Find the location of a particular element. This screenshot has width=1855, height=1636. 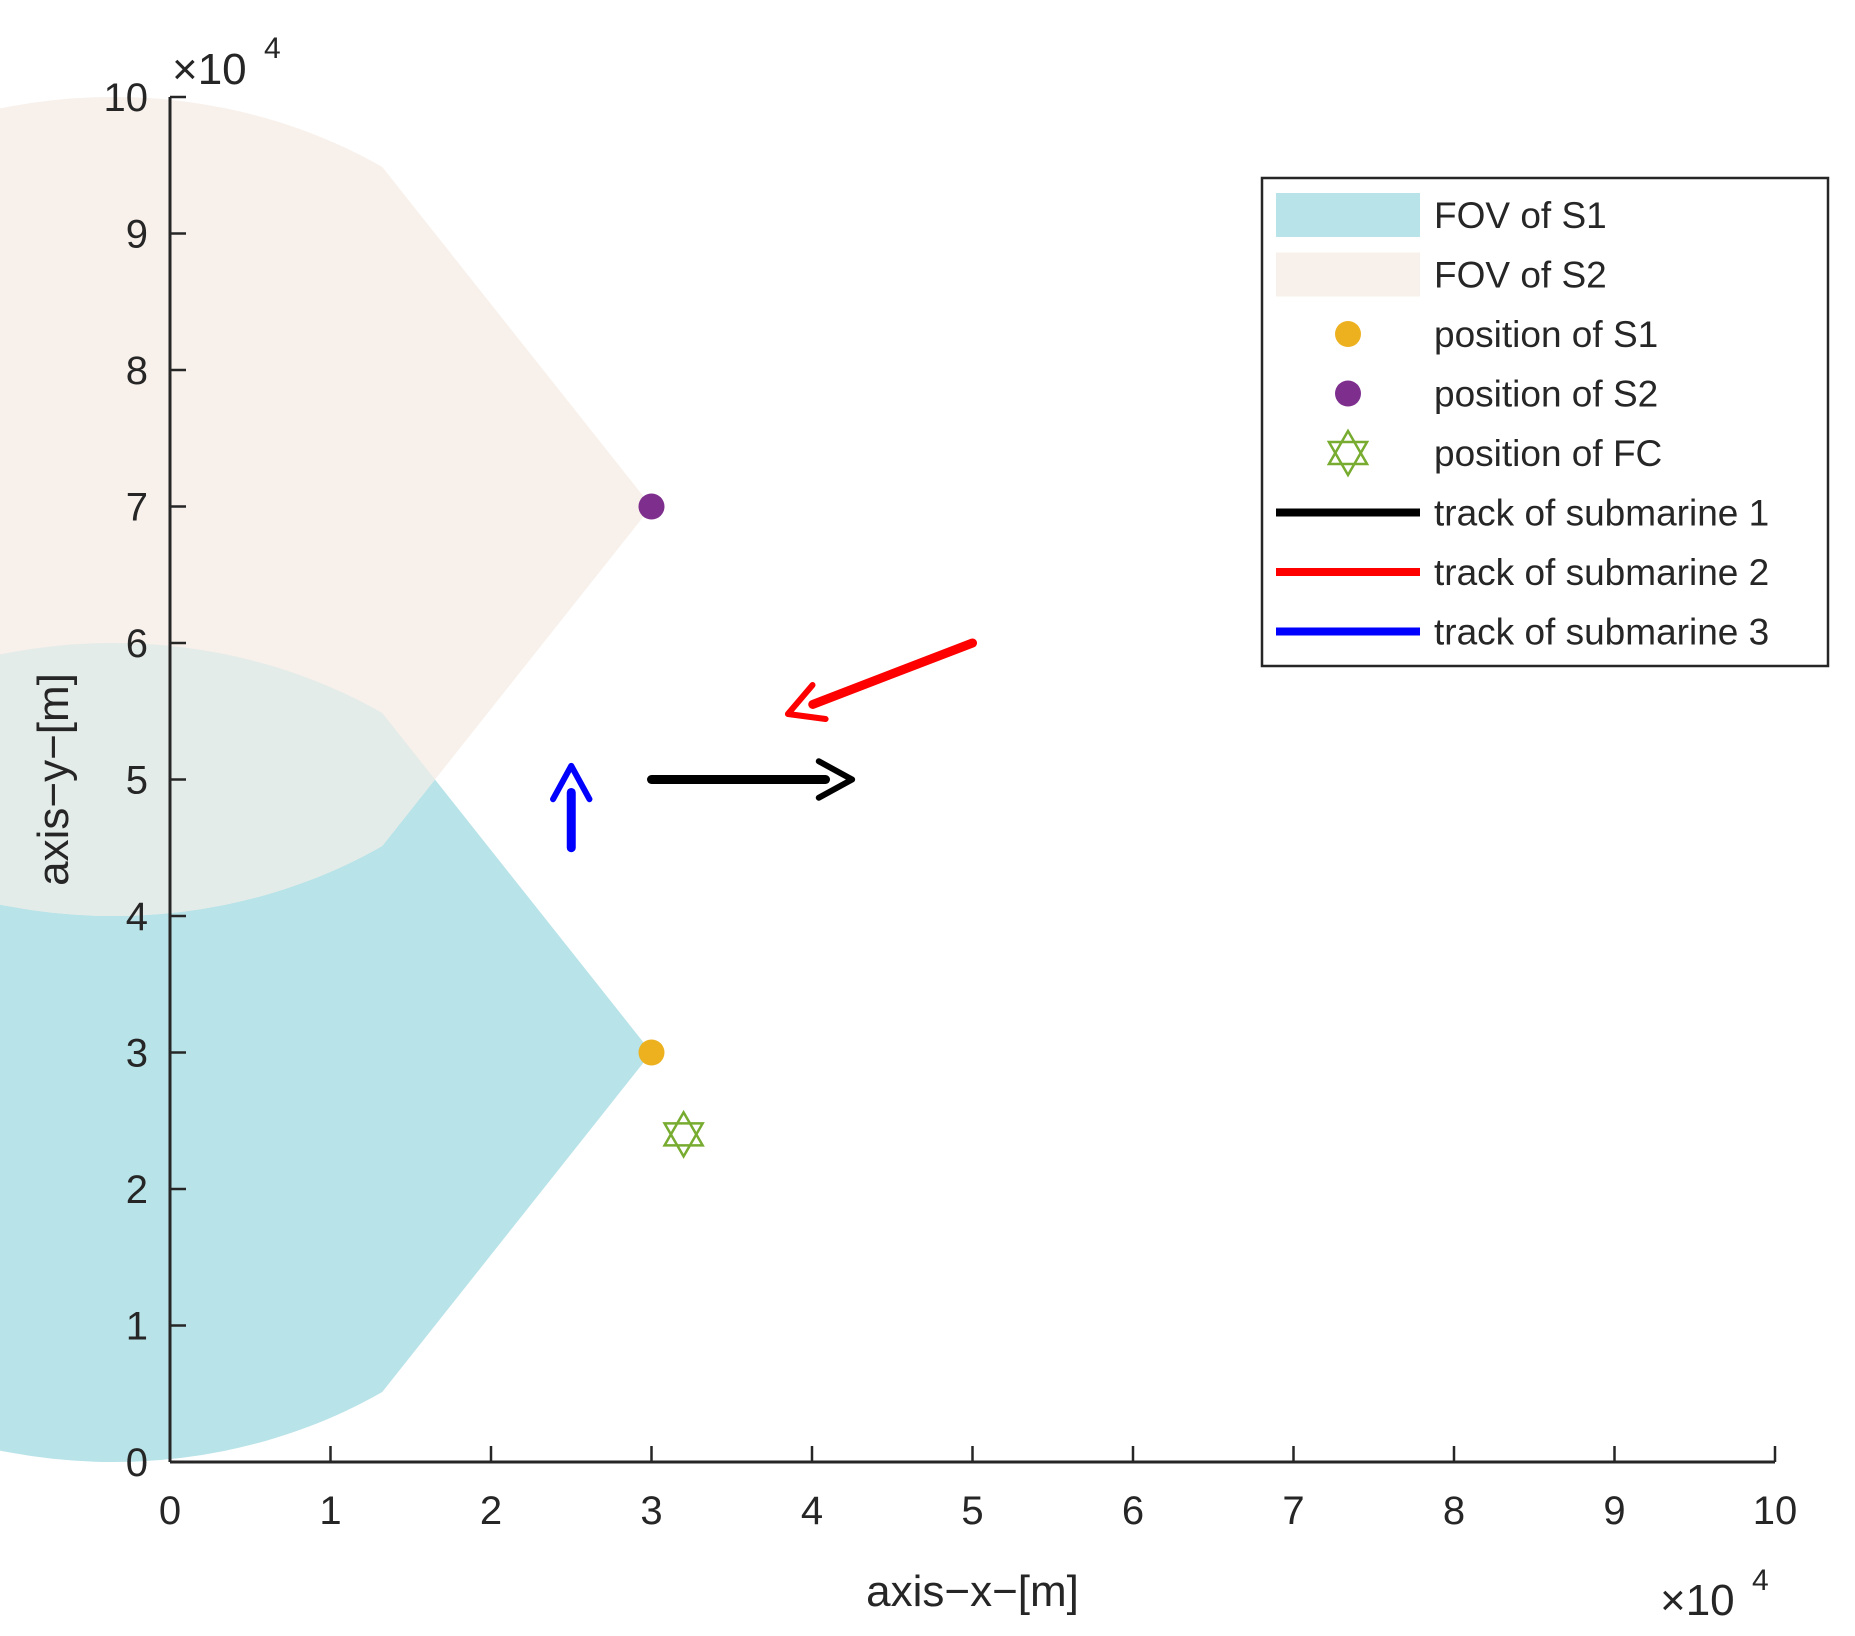

x-axis-label: axis−x−[m] is located at coordinates (972, 1591).